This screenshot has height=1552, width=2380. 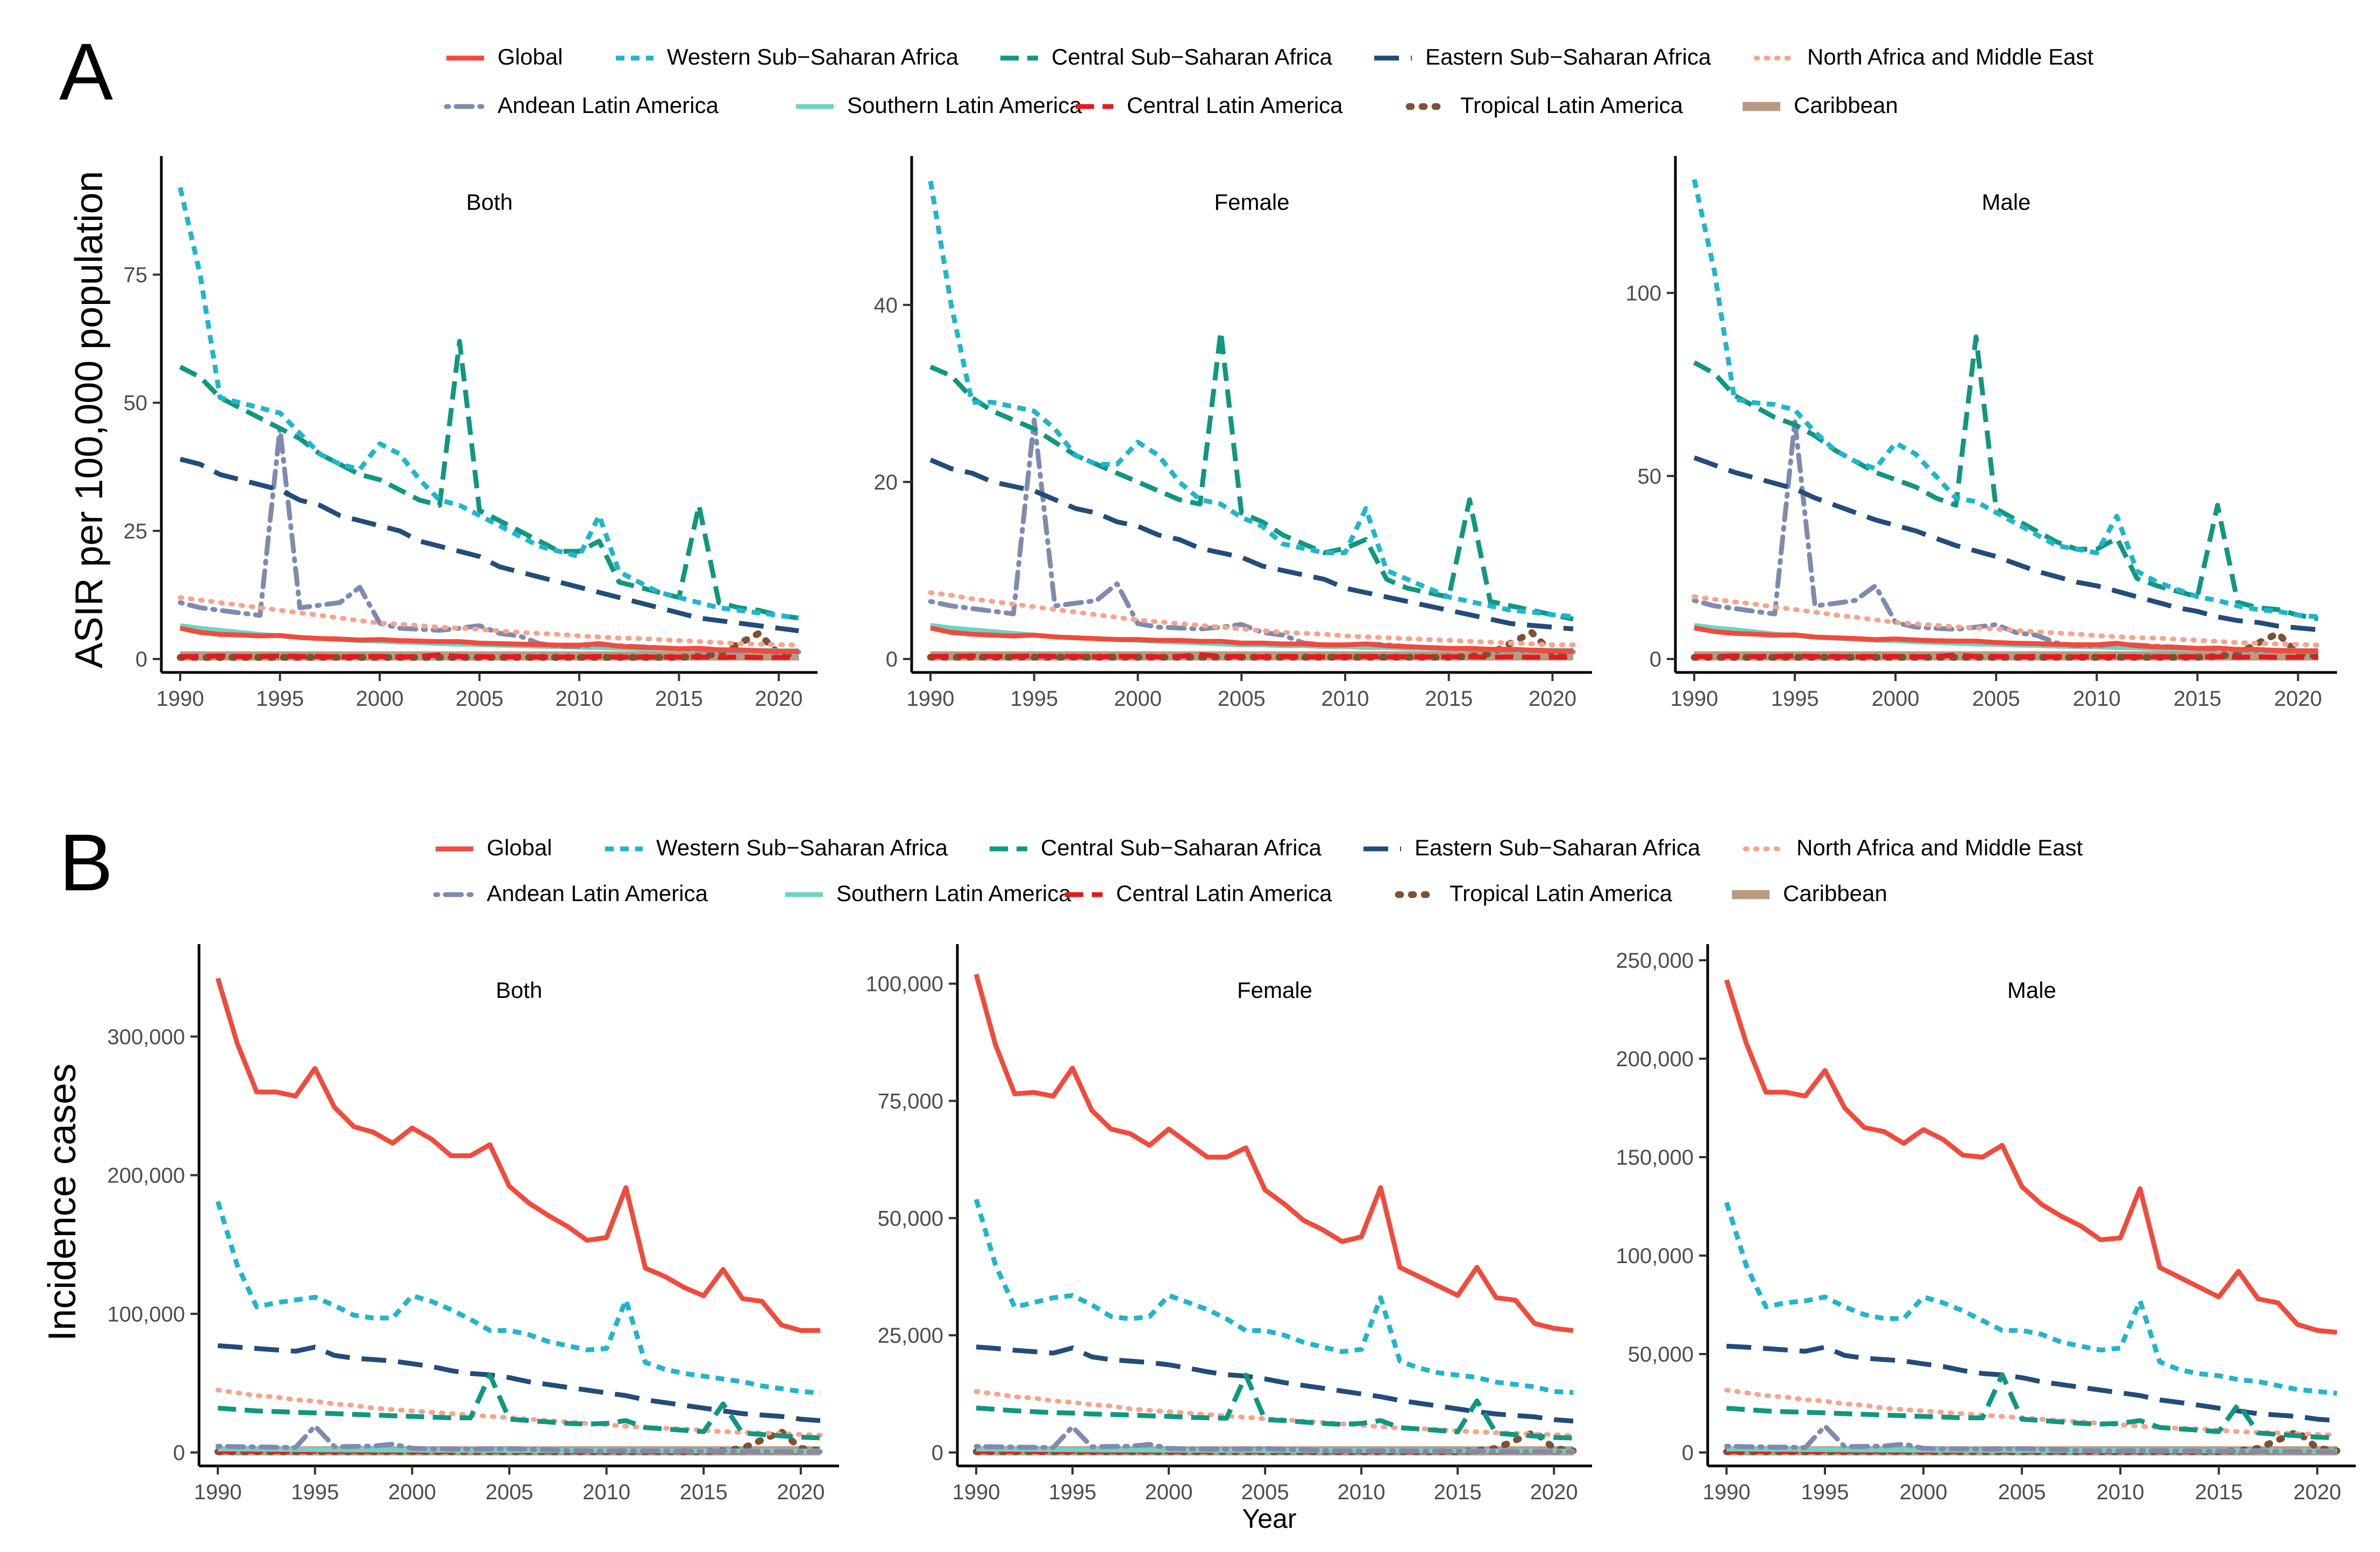 What do you see at coordinates (597, 893) in the screenshot?
I see `legend-label-andean-latin-america: Andean Latin America` at bounding box center [597, 893].